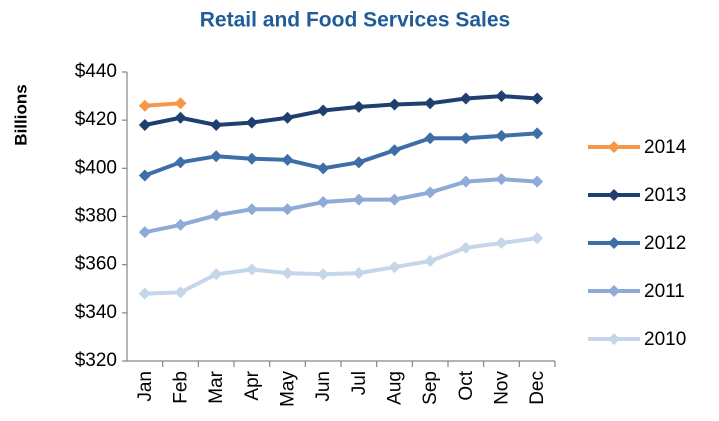  I want to click on x-tick-label: Aug, so click(395, 388).